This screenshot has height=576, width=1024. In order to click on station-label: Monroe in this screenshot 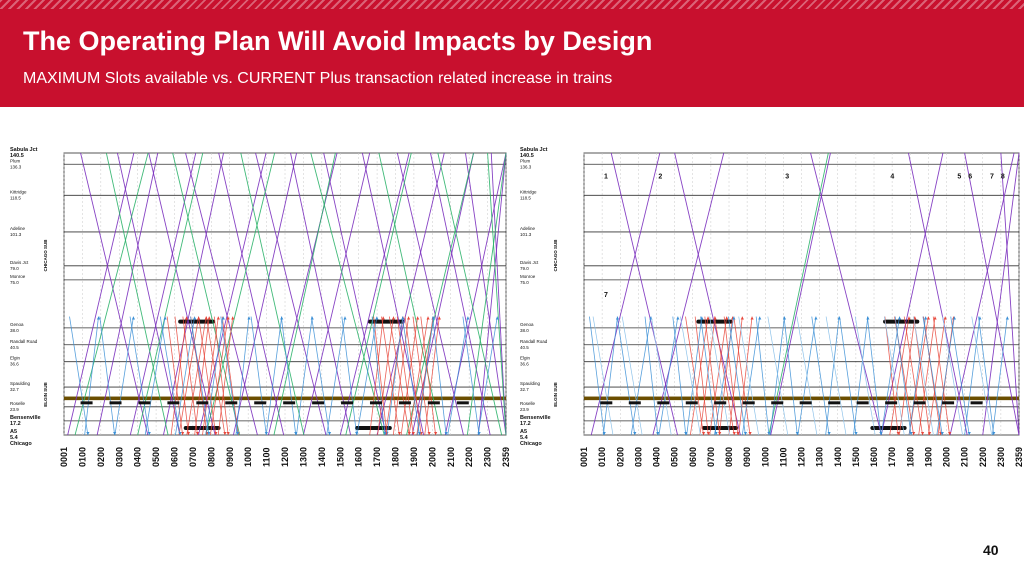, I will do `click(18, 276)`.